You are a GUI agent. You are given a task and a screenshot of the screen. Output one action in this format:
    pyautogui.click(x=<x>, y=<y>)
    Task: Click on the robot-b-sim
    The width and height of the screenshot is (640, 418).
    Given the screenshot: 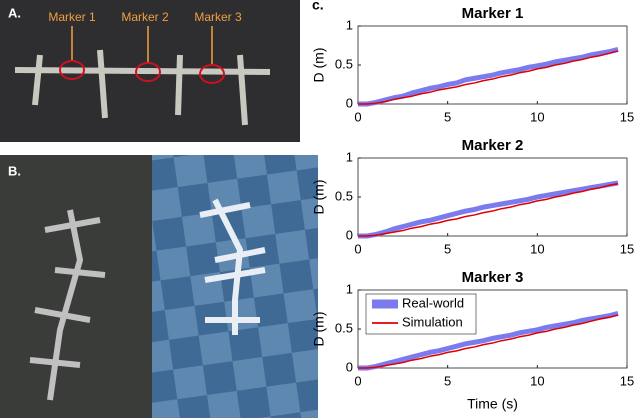 What is the action you would take?
    pyautogui.click(x=232, y=266)
    